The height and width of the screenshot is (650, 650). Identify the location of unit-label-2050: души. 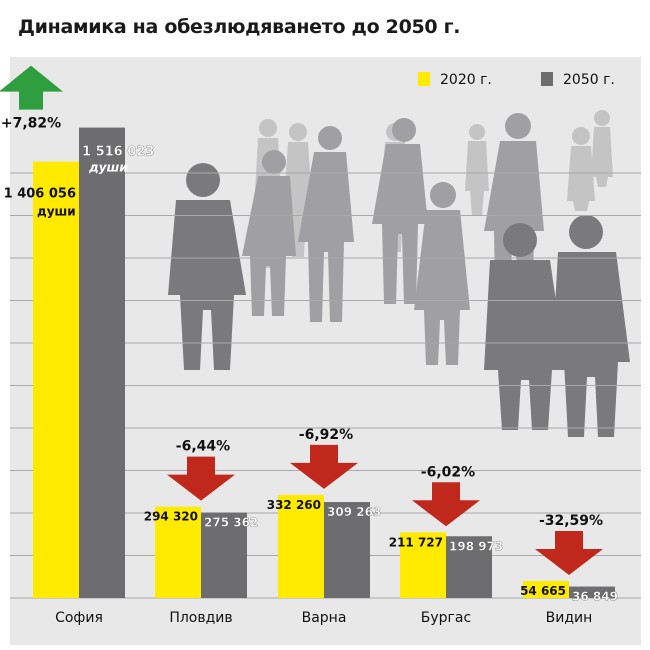
(108, 168).